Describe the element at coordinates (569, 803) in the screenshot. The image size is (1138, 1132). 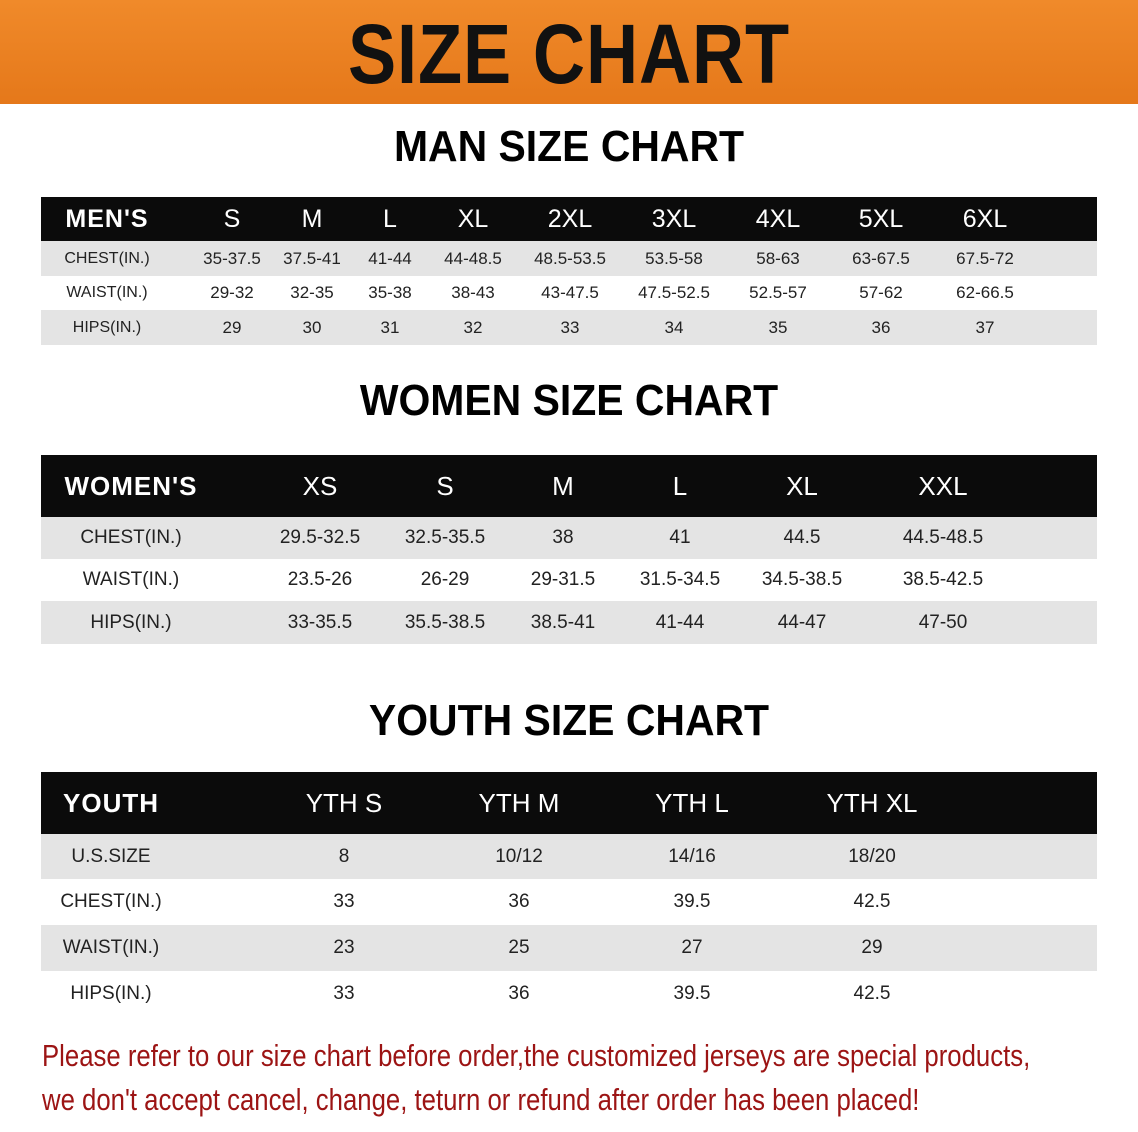
I see `table-header-row: YOUTH YTH S YTH M YTH L YTH XL` at that location.